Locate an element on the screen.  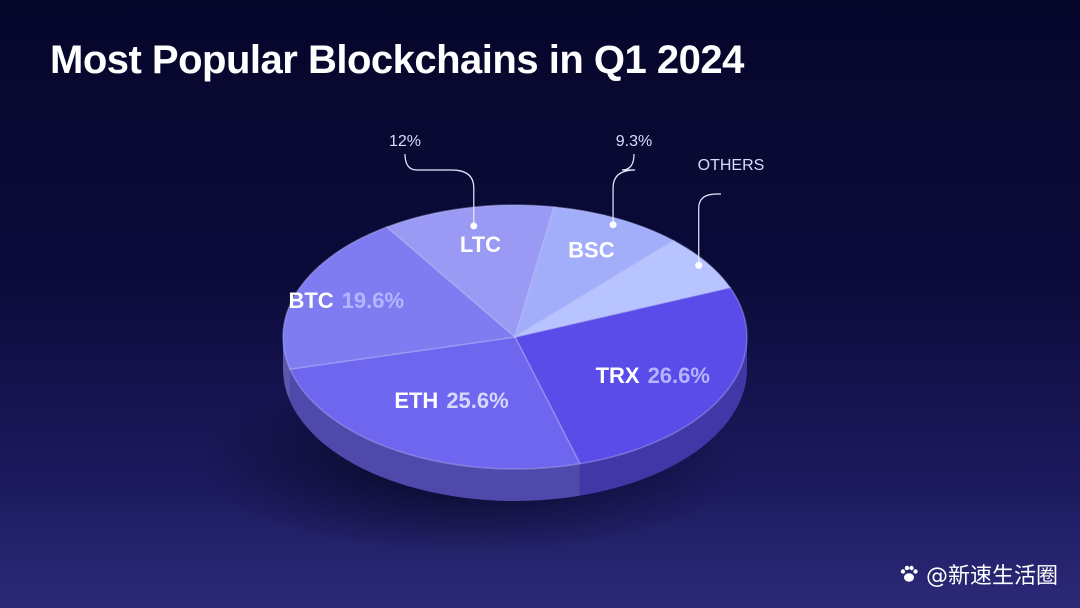
callout-dot-ltc is located at coordinates (474, 226).